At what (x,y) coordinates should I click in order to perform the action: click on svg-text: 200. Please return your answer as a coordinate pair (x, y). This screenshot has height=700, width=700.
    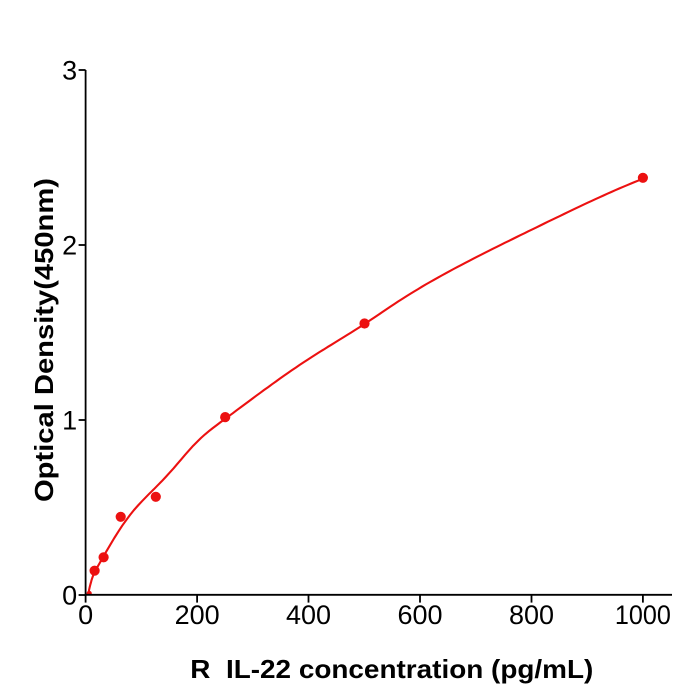
    Looking at the image, I should click on (197, 615).